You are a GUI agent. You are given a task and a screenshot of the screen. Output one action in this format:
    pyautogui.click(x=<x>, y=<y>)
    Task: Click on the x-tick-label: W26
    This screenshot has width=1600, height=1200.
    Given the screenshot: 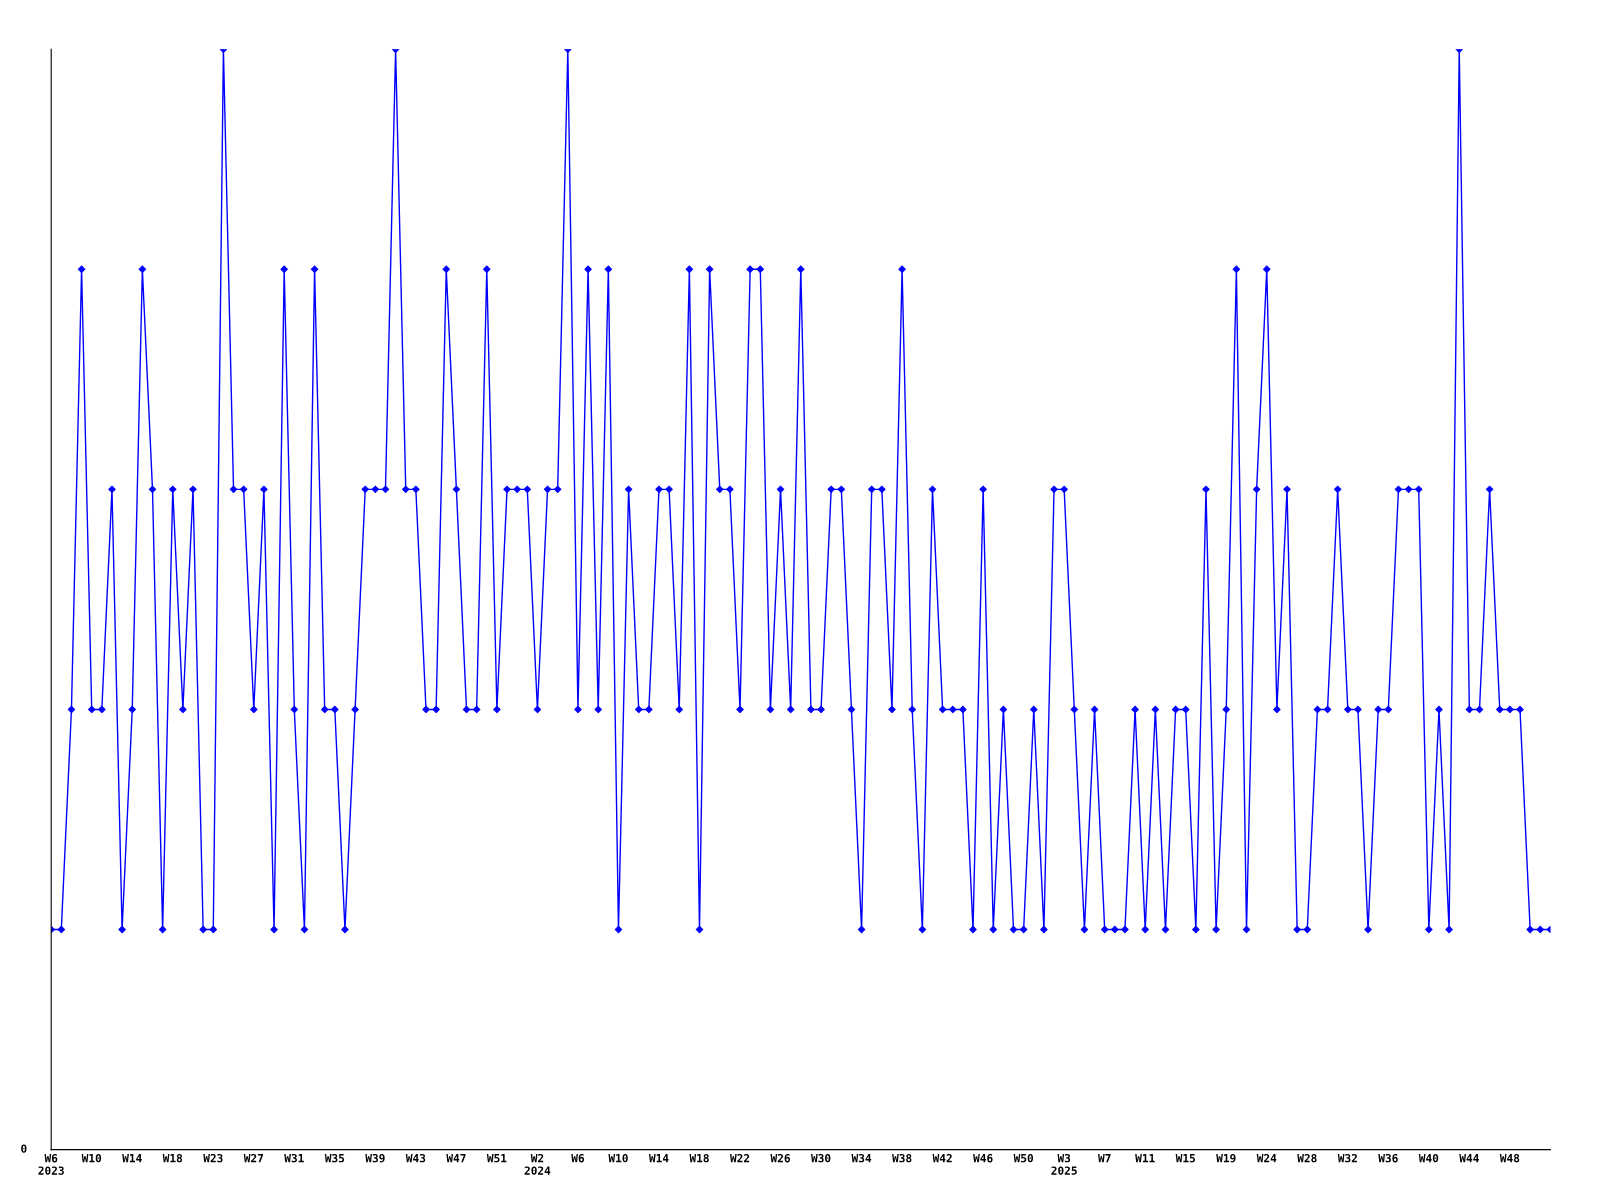 What is the action you would take?
    pyautogui.click(x=780, y=1158)
    